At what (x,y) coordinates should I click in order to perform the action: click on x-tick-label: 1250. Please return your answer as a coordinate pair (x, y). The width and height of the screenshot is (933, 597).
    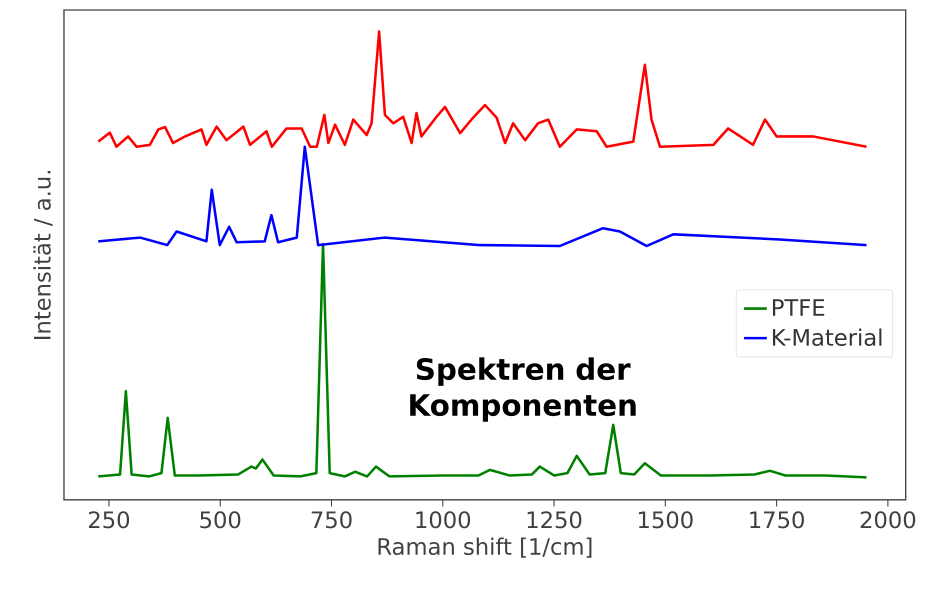
    Looking at the image, I should click on (555, 519).